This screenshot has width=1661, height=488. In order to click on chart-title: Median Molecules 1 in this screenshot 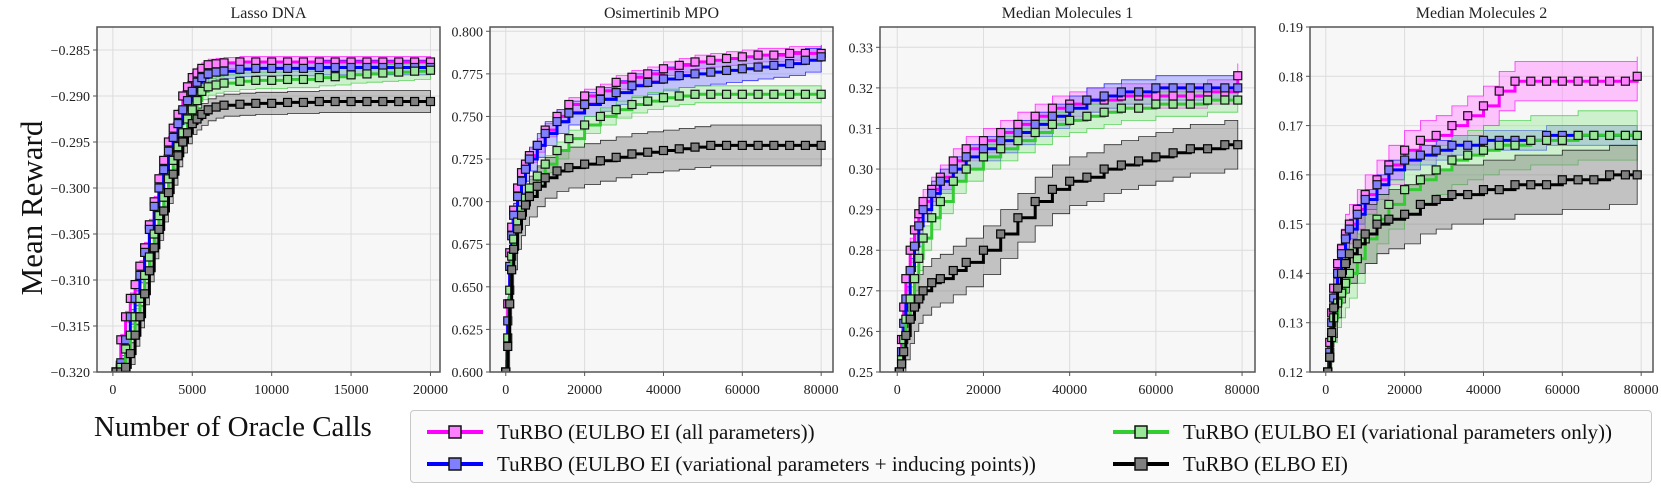, I will do `click(1068, 13)`.